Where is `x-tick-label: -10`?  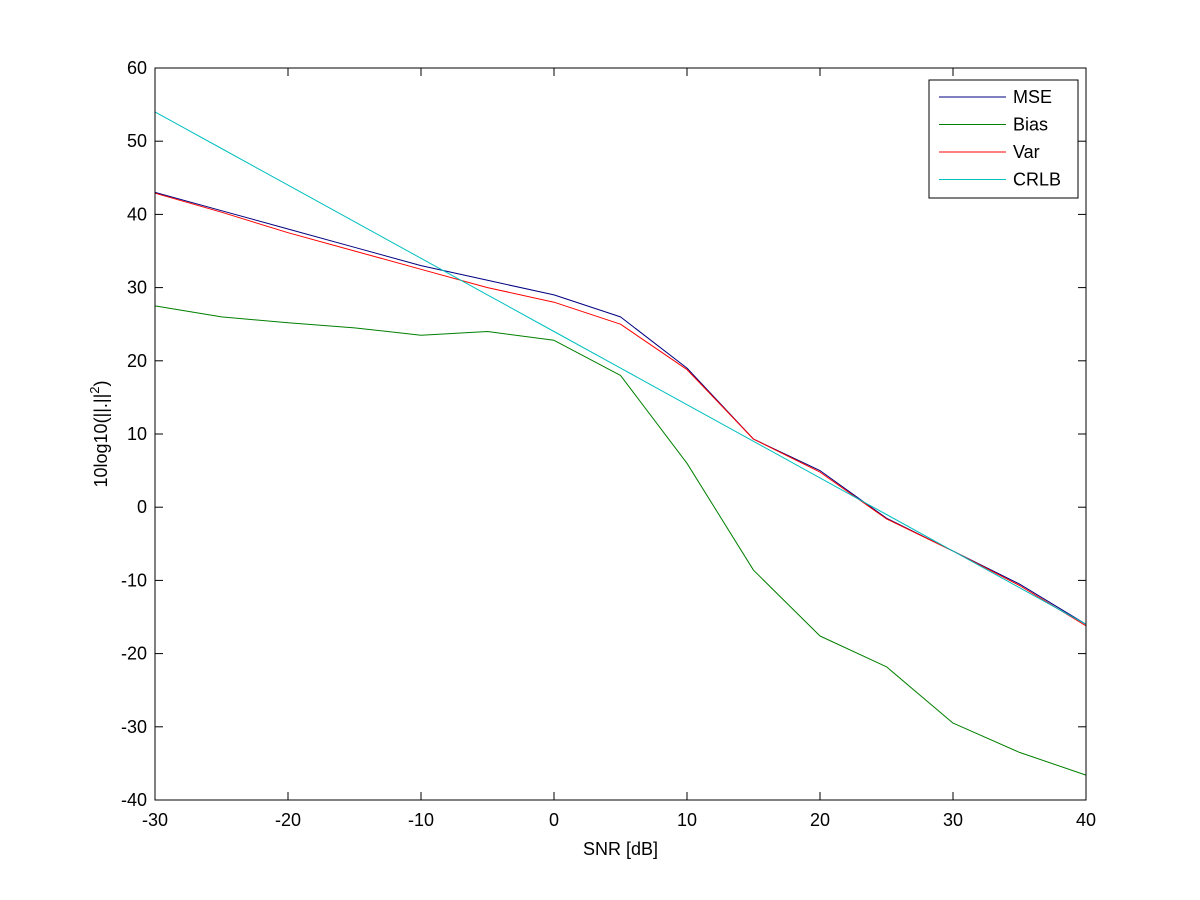
x-tick-label: -10 is located at coordinates (421, 820).